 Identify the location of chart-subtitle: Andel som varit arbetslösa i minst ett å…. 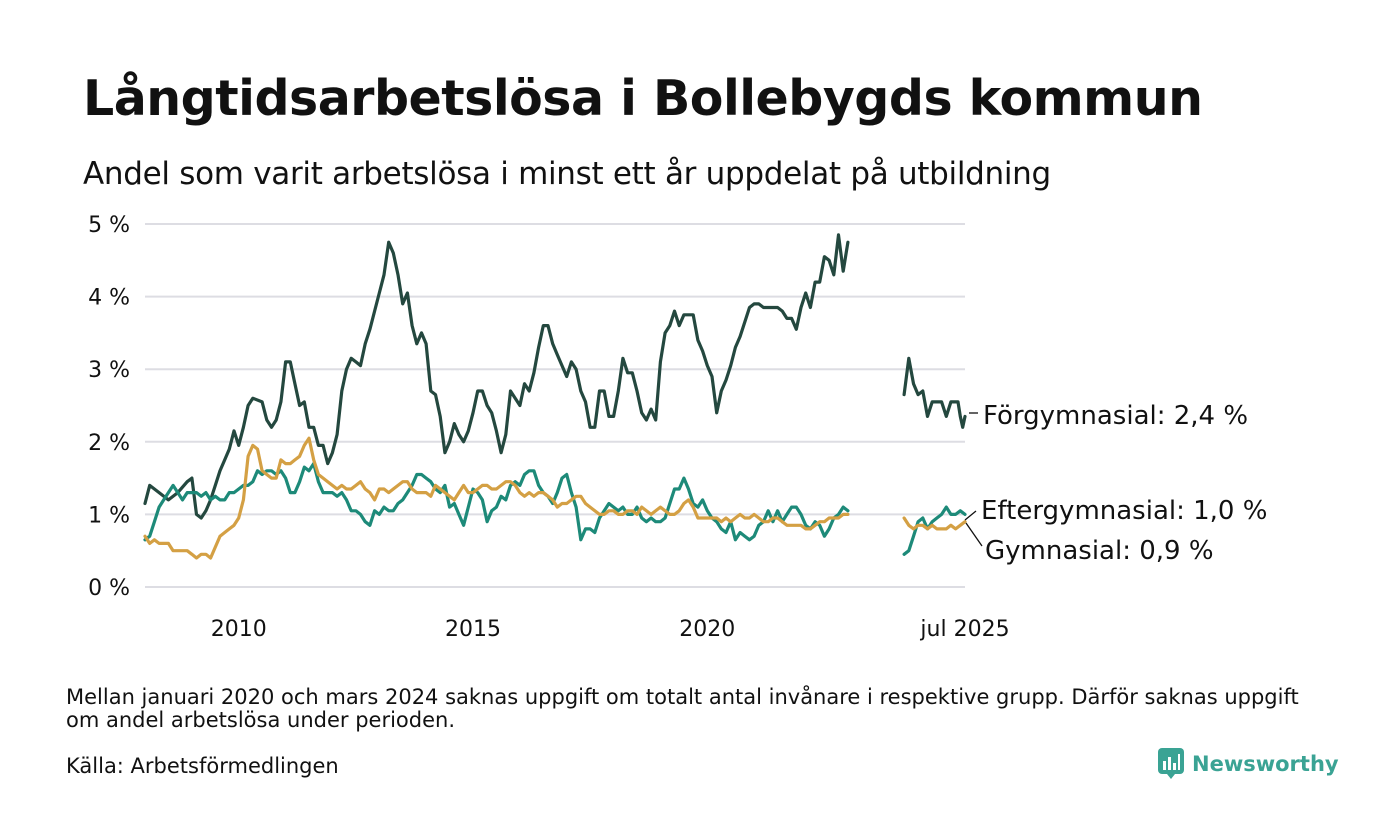
(567, 174).